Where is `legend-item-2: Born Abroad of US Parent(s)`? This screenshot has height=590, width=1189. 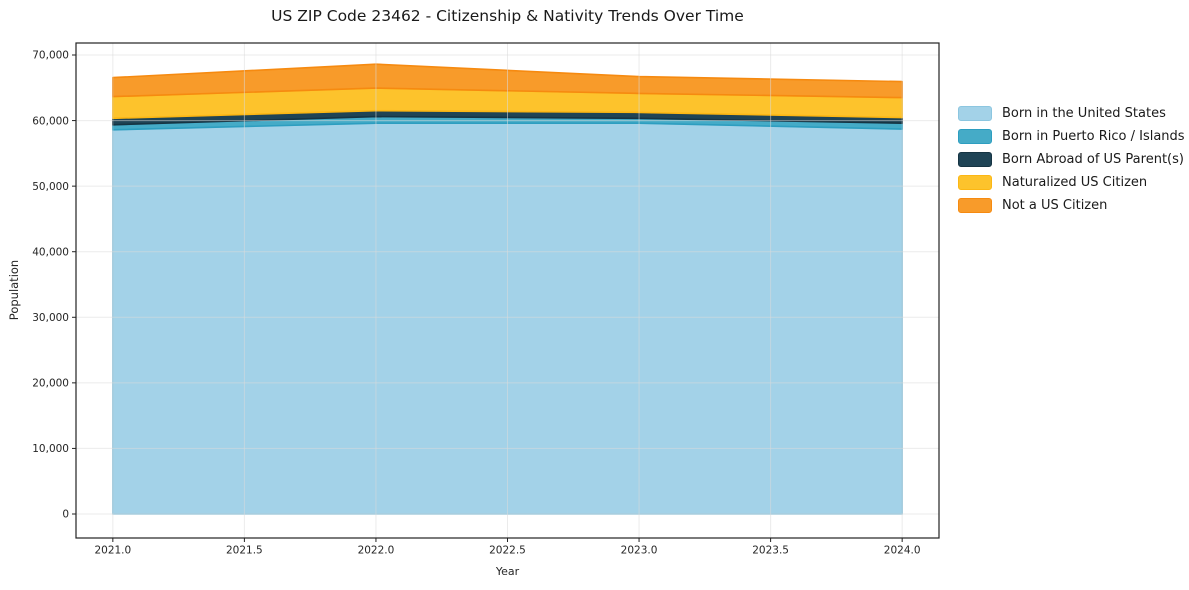 legend-item-2: Born Abroad of US Parent(s) is located at coordinates (1071, 159).